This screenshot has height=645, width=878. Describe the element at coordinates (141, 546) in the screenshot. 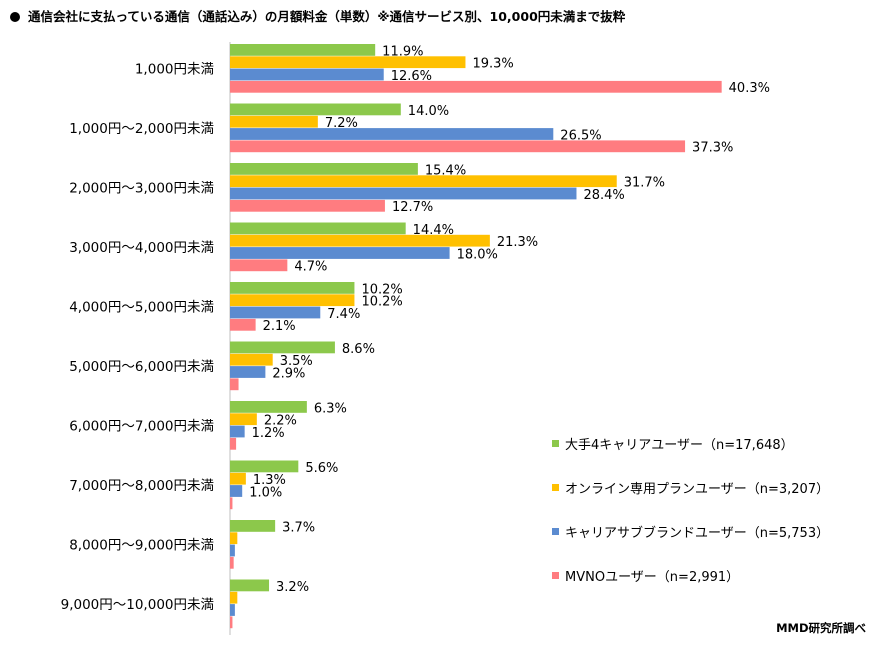

I see `category-label: 8,000円～9,000円未満` at that location.